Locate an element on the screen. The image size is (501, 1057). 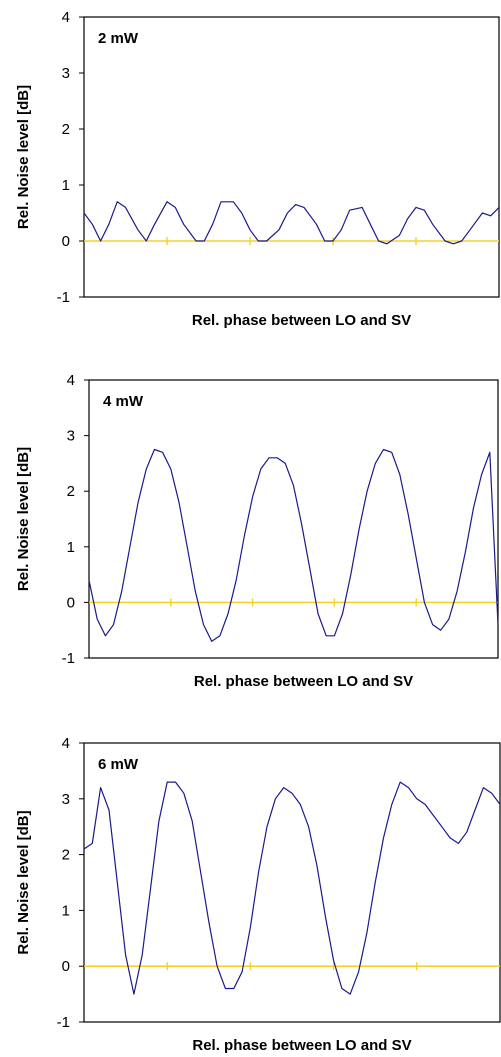
chart-2-ytick-label: 3 is located at coordinates (66, 799).